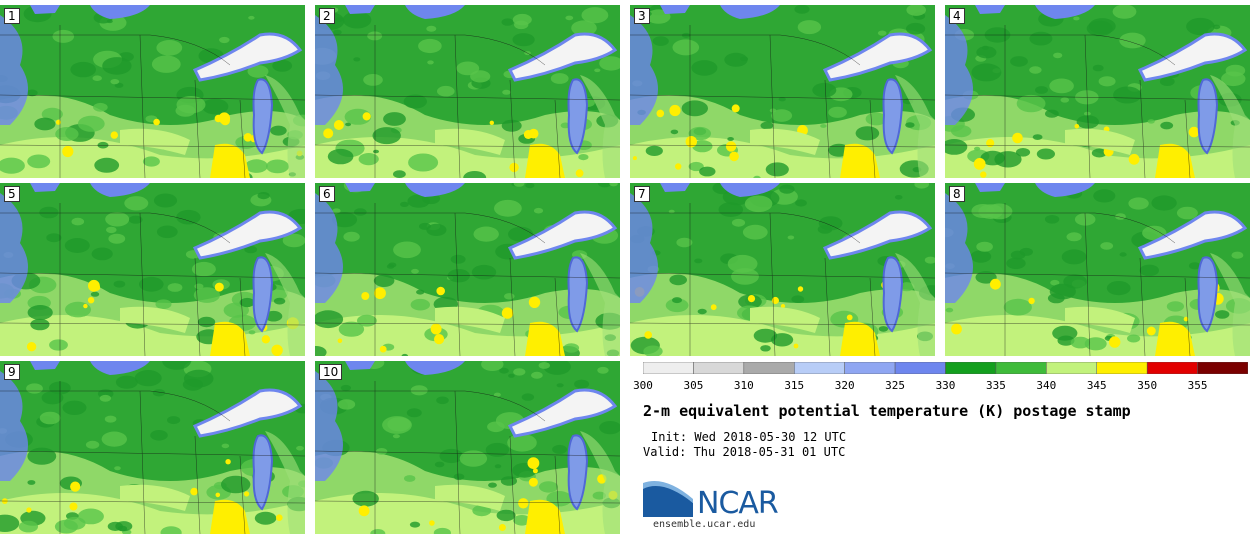 This screenshot has height=534, width=1260. I want to click on ensemble-member-panel: 1, so click(152, 91).